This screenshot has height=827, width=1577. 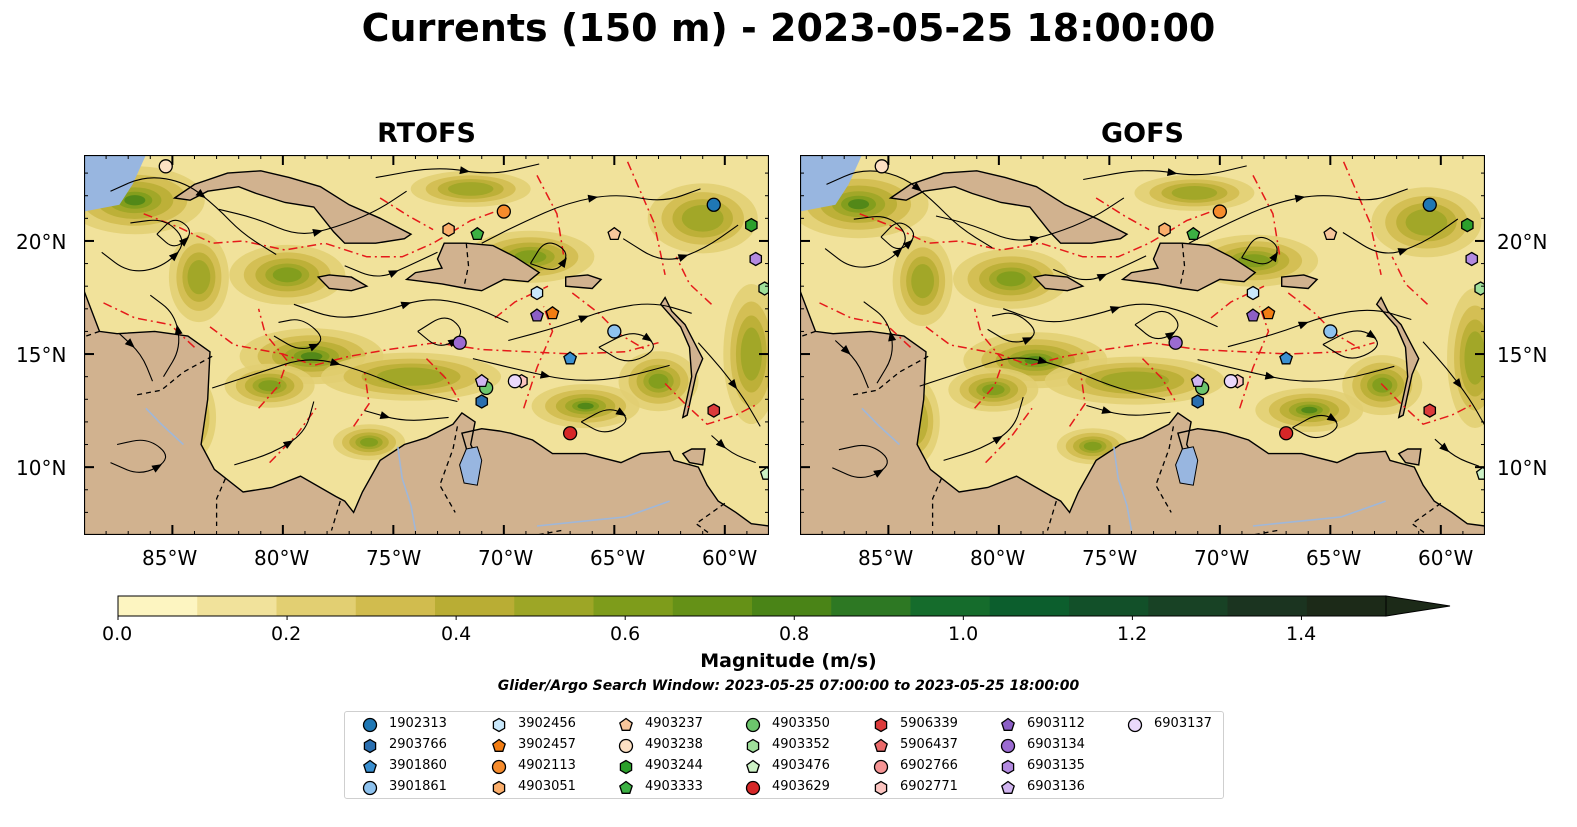 What do you see at coordinates (1132, 634) in the screenshot?
I see `cbar-tick-6: 1.2` at bounding box center [1132, 634].